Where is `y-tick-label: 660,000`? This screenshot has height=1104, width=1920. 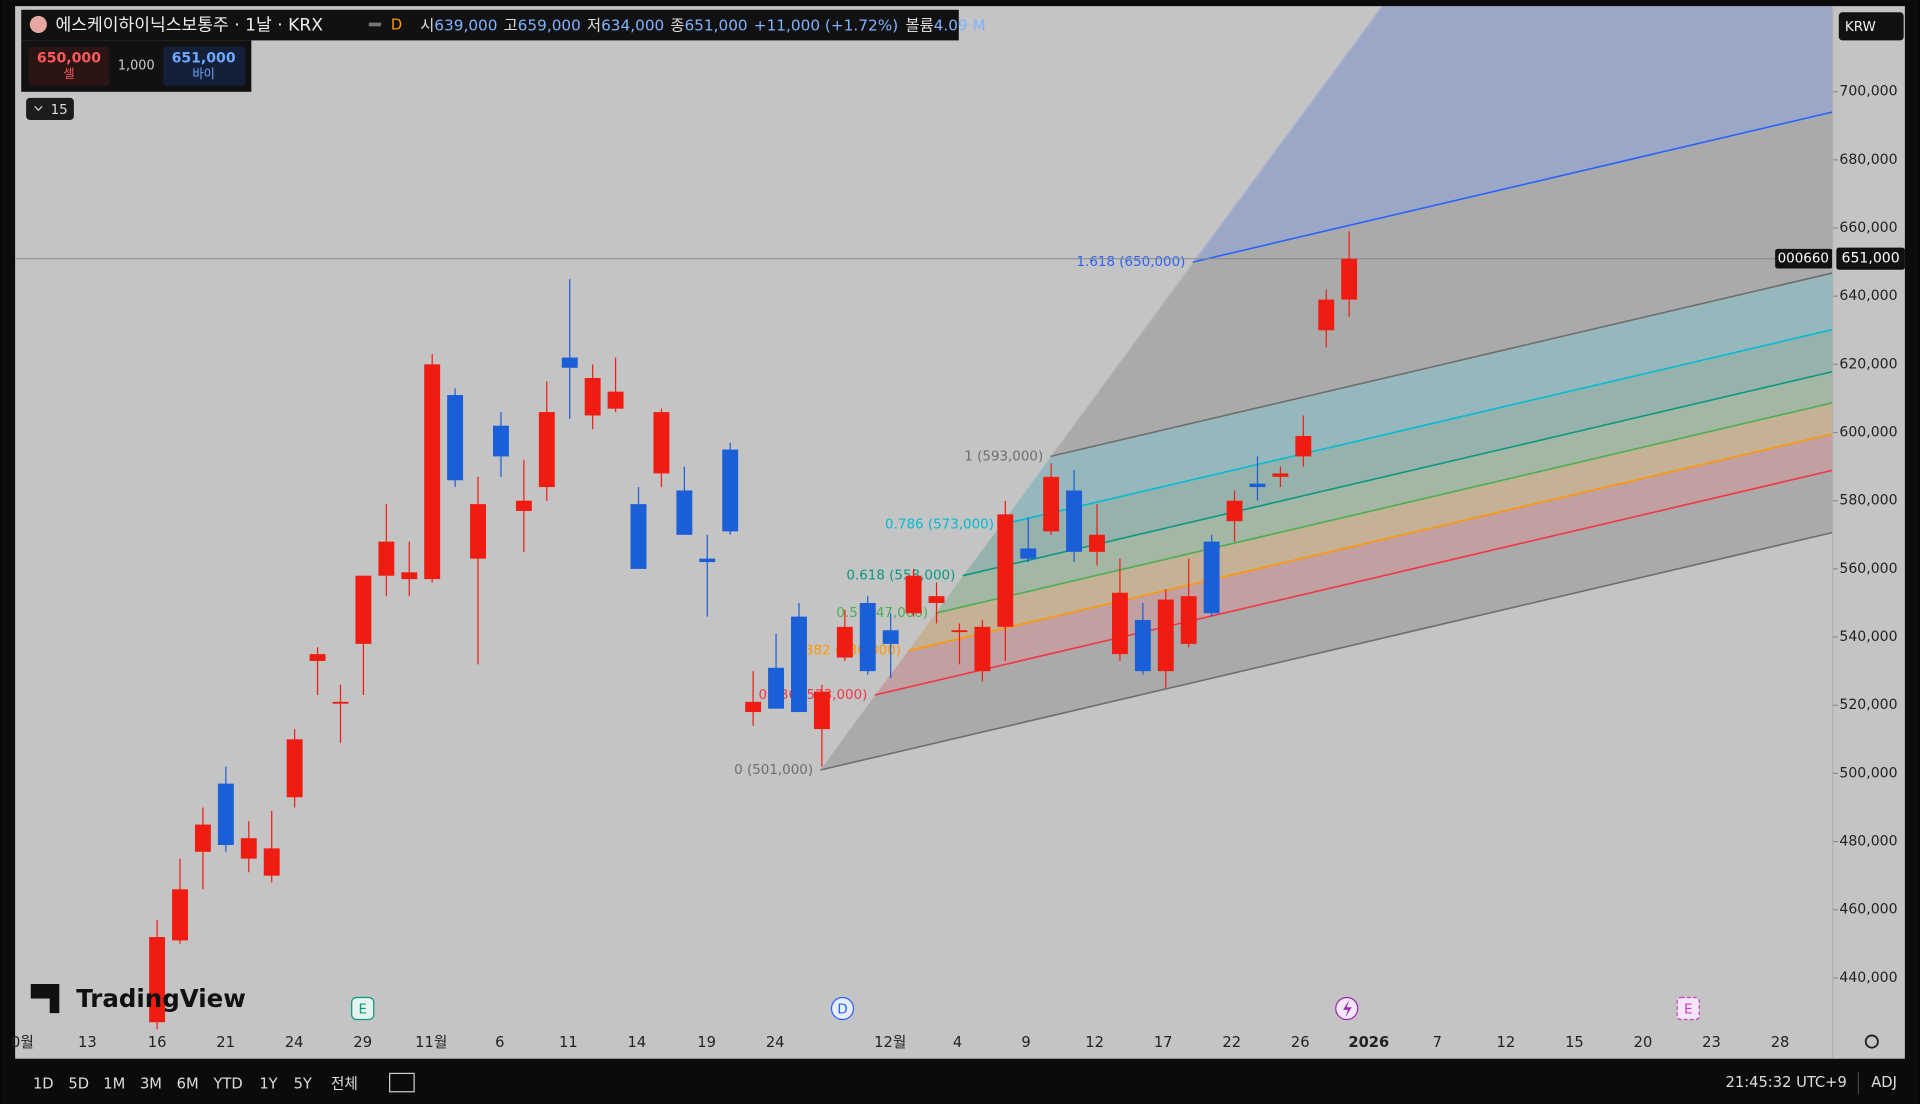 y-tick-label: 660,000 is located at coordinates (1868, 228).